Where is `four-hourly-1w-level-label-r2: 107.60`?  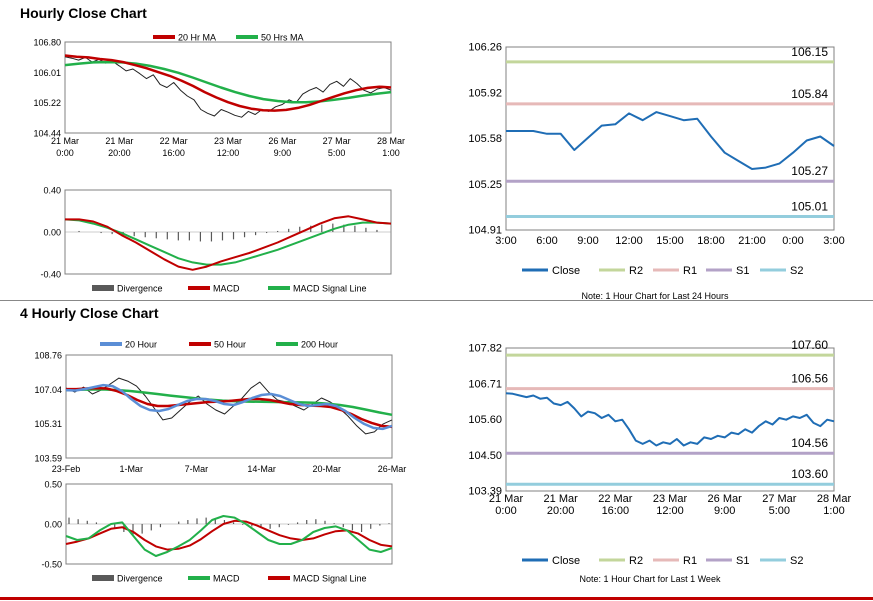
four-hourly-1w-level-label-r2: 107.60 is located at coordinates (809, 345).